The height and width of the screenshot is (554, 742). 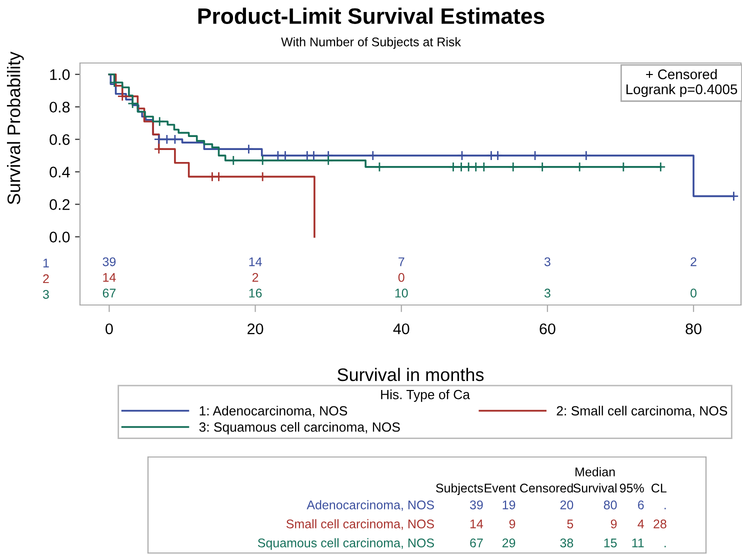 What do you see at coordinates (255, 293) in the screenshot?
I see `text: 16` at bounding box center [255, 293].